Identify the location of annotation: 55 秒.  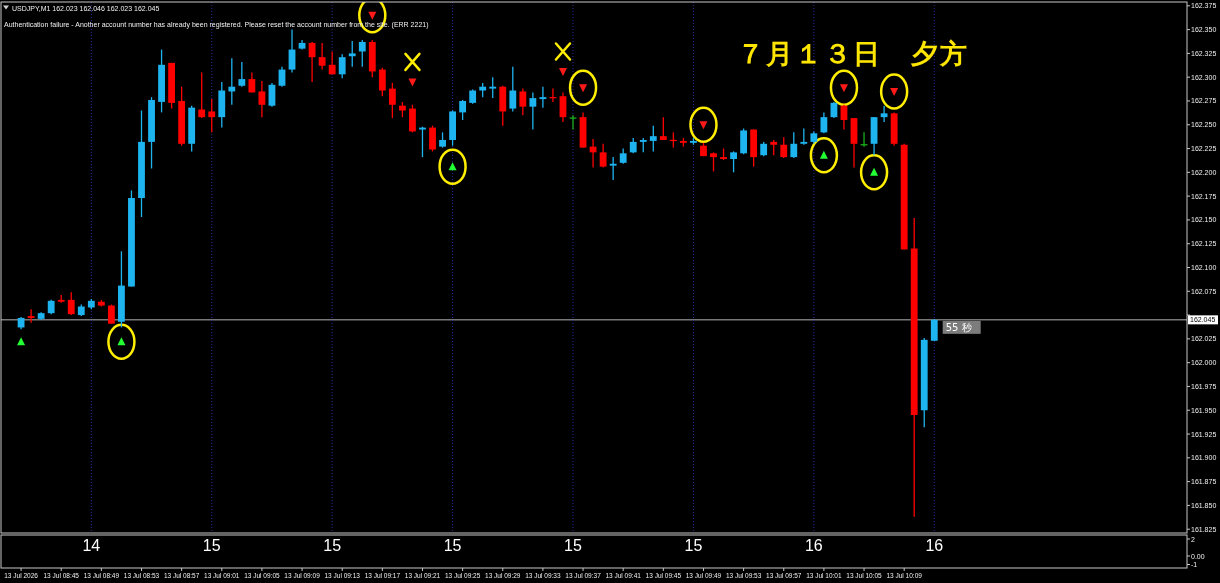
(958, 327).